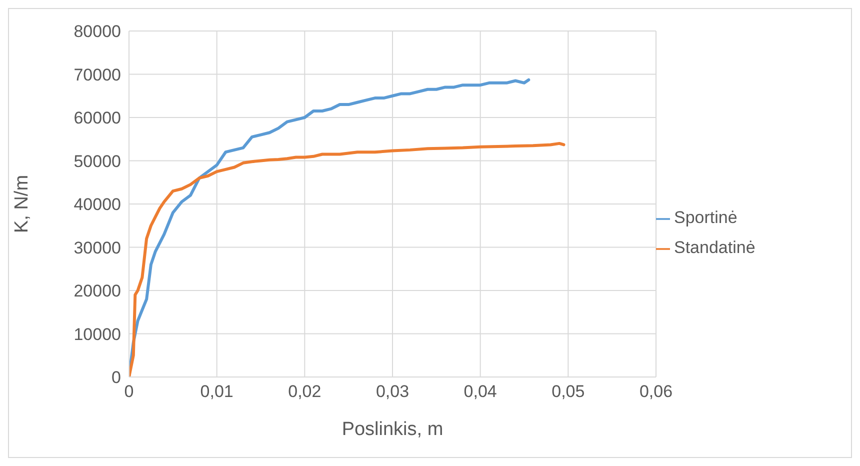 This screenshot has height=466, width=860. I want to click on x-tick-label: 0,03, so click(393, 392).